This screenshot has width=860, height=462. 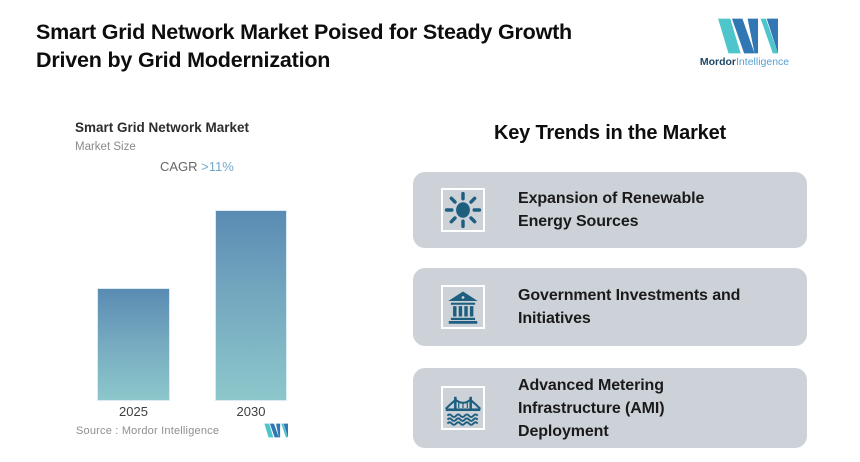 What do you see at coordinates (629, 307) in the screenshot?
I see `trend-card-label: Government Investments and Initiatives` at bounding box center [629, 307].